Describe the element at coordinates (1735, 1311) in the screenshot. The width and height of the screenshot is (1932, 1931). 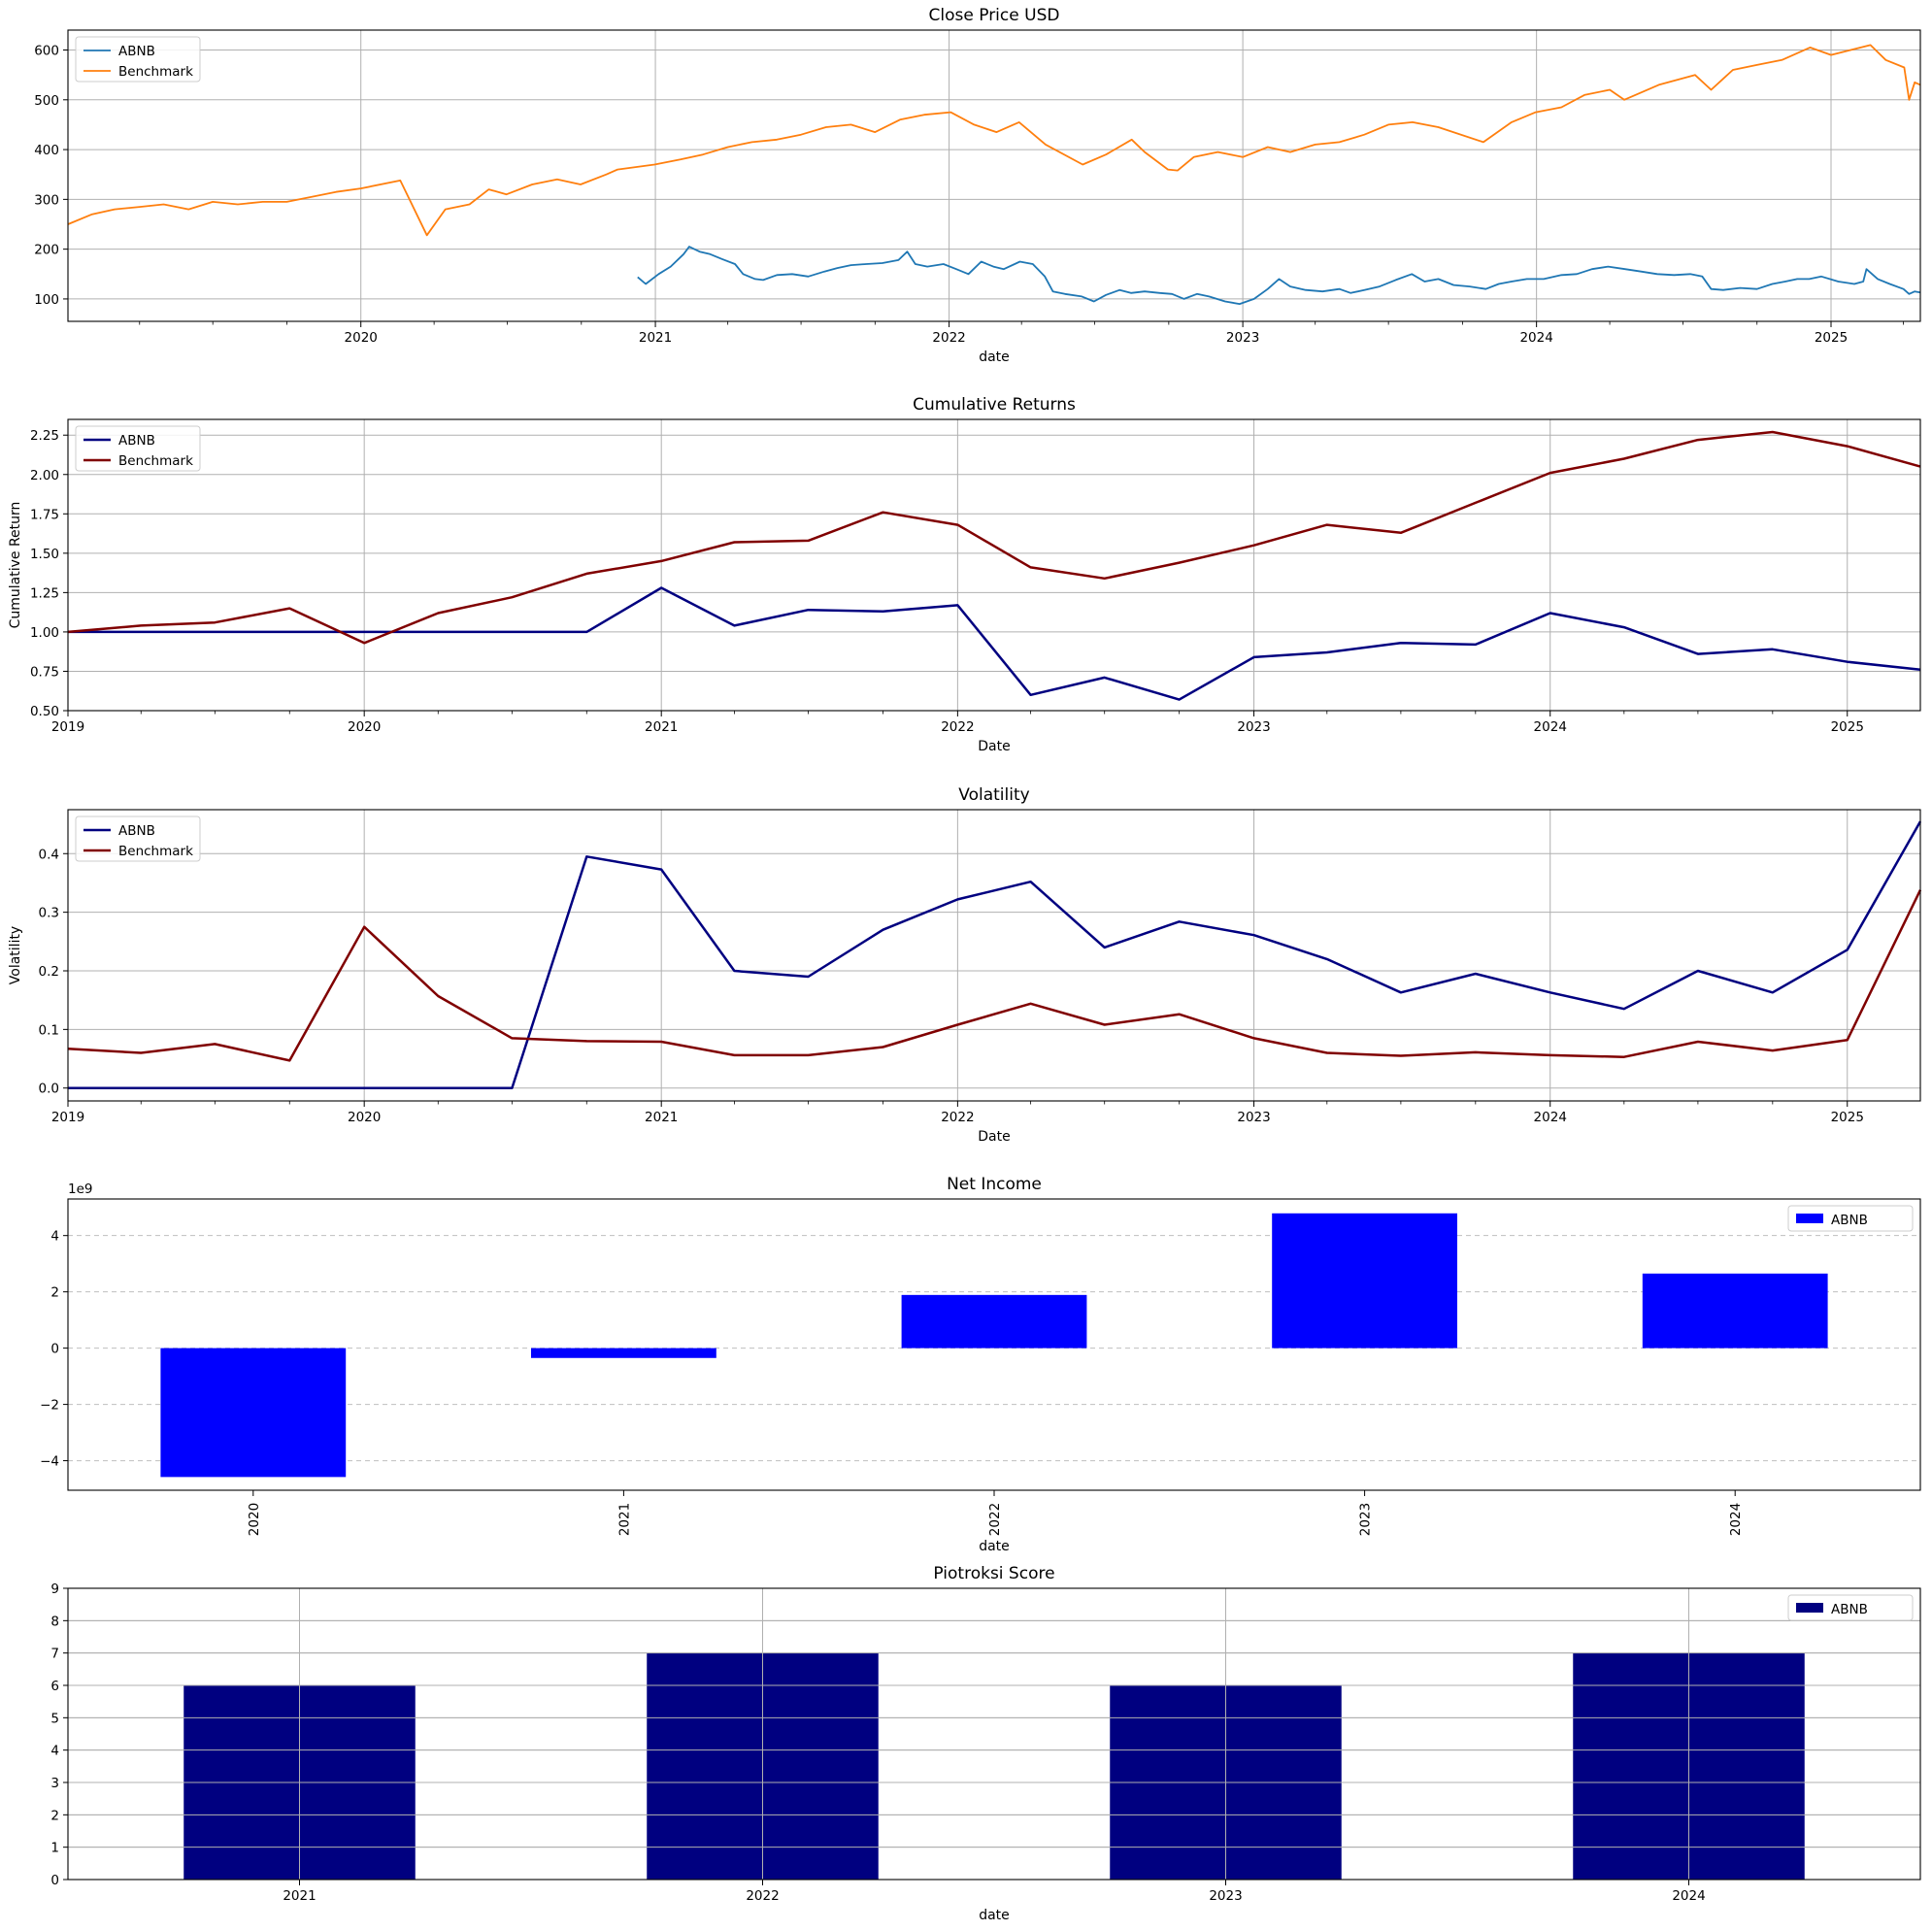
I see `bar-2024` at that location.